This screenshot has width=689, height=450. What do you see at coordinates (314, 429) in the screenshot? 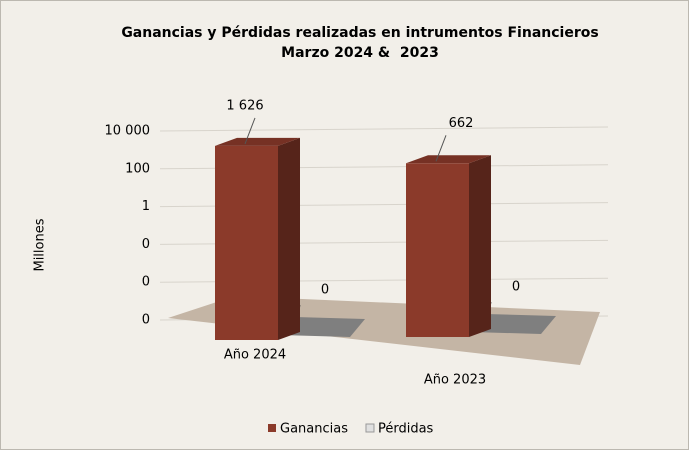
I see `legend-label: Ganancias` at bounding box center [314, 429].